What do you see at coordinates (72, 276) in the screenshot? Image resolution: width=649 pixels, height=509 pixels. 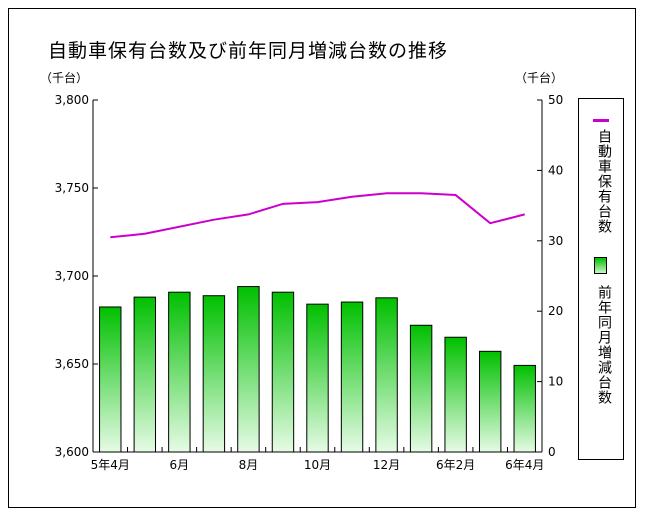 I see `left-tick-label: 3,700` at bounding box center [72, 276].